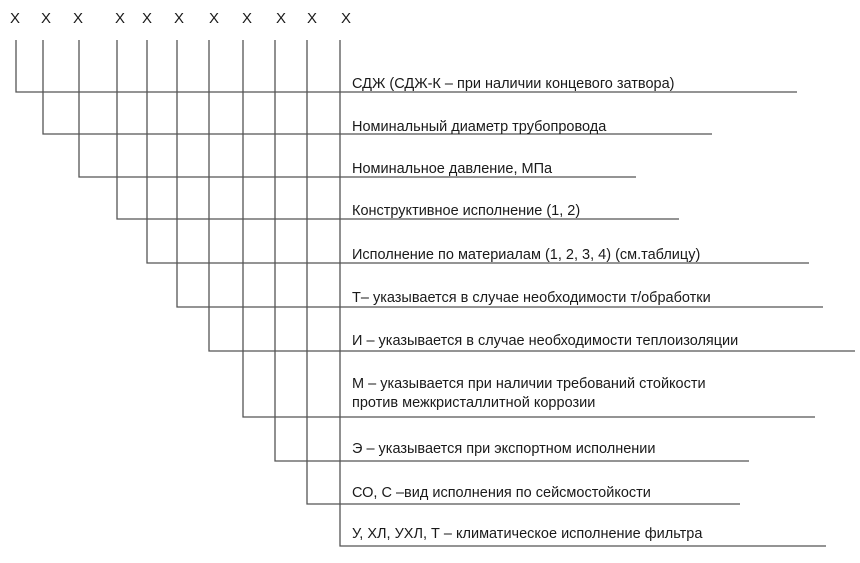 The height and width of the screenshot is (563, 860). Describe the element at coordinates (474, 403) in the screenshot. I see `item-label-line: против межкристаллитной коррозии` at that location.